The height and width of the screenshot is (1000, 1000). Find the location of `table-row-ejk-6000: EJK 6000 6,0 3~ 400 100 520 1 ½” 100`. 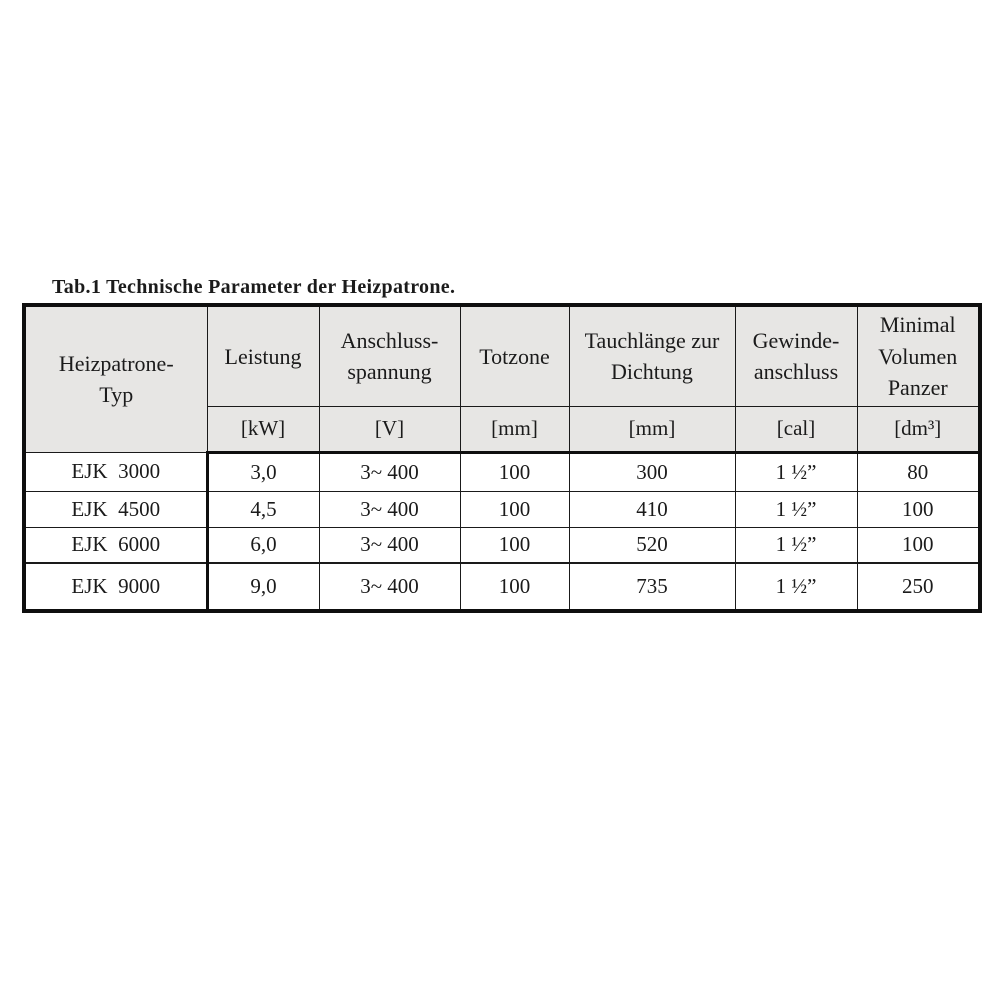

table-row-ejk-6000: EJK 6000 6,0 3~ 400 100 520 1 ½” 100 is located at coordinates (502, 545).